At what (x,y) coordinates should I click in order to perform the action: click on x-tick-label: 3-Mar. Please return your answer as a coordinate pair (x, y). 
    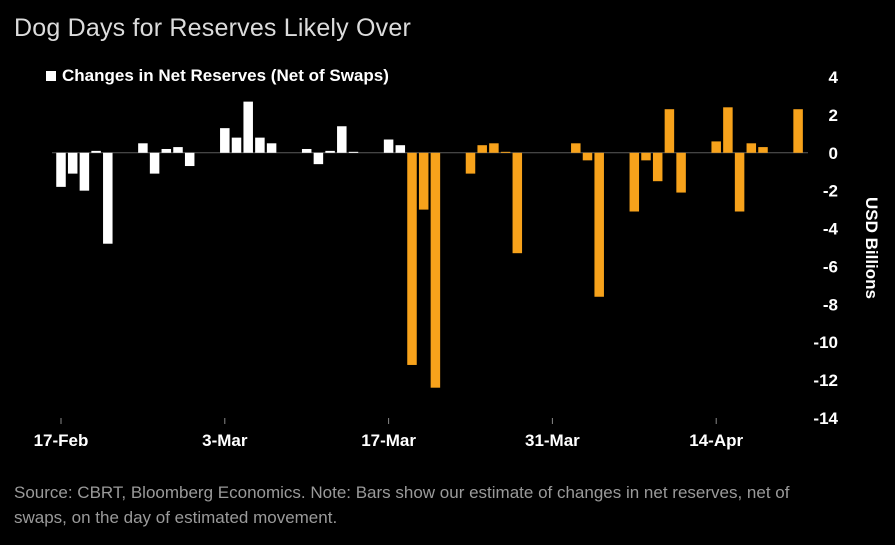
    Looking at the image, I should click on (225, 440).